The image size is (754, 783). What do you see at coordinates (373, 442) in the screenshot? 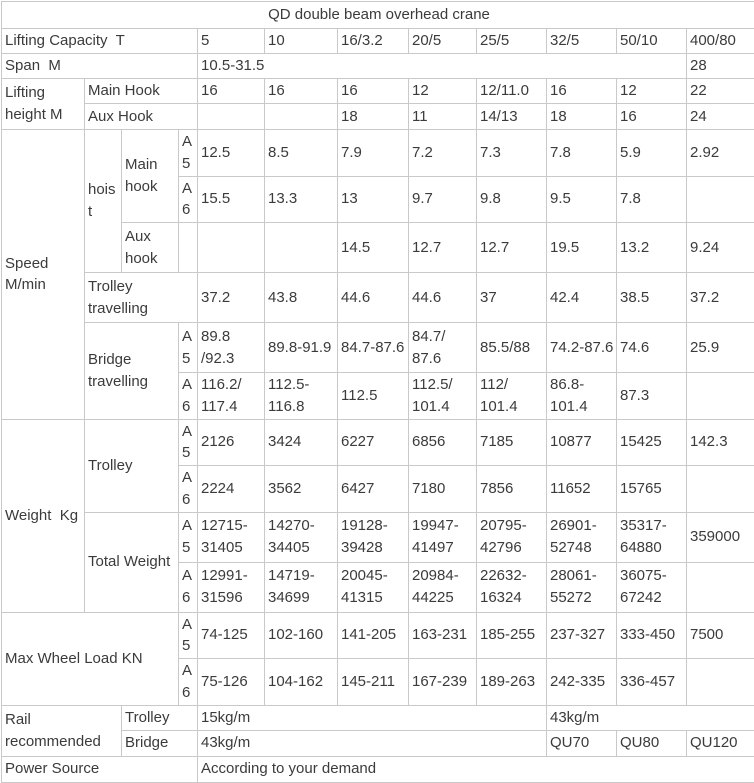
I see `value-cell: 6227` at bounding box center [373, 442].